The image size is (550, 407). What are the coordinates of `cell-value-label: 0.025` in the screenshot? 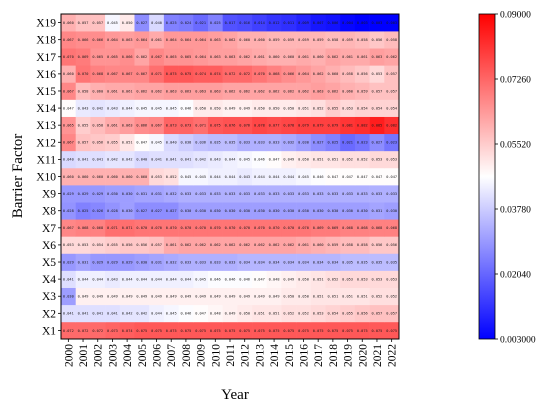 It's located at (215, 23).